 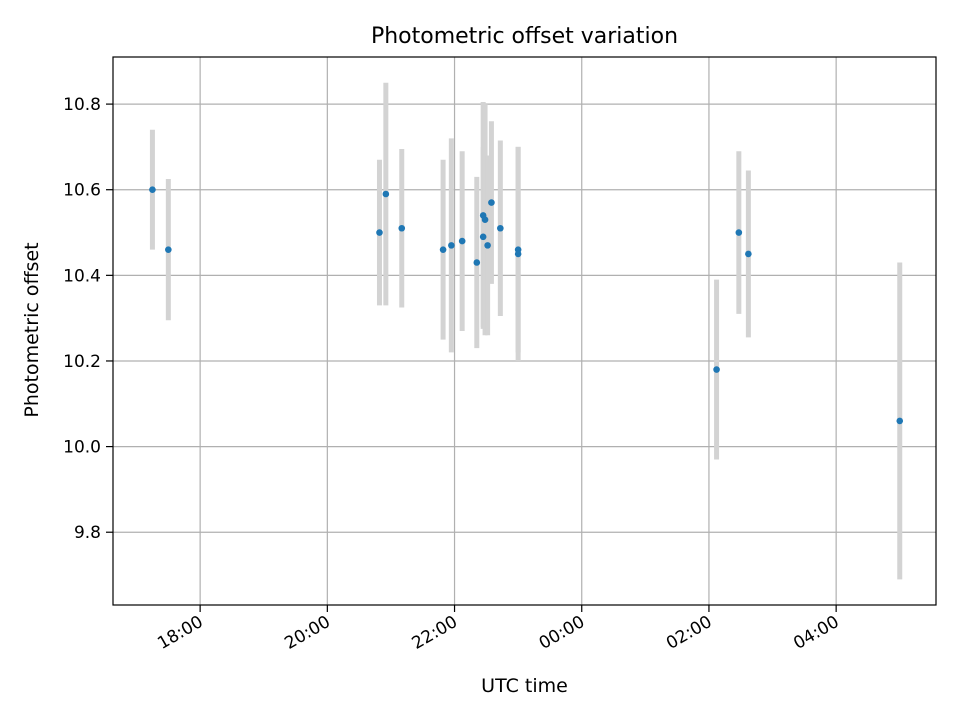 What do you see at coordinates (32, 329) in the screenshot?
I see `y-axis-label: Photometric offset` at bounding box center [32, 329].